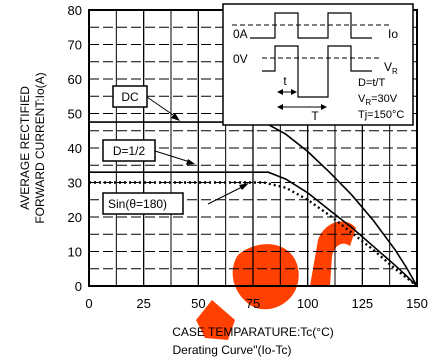 The image size is (436, 364). What do you see at coordinates (276, 280) in the screenshot?
I see `watermark` at bounding box center [276, 280].